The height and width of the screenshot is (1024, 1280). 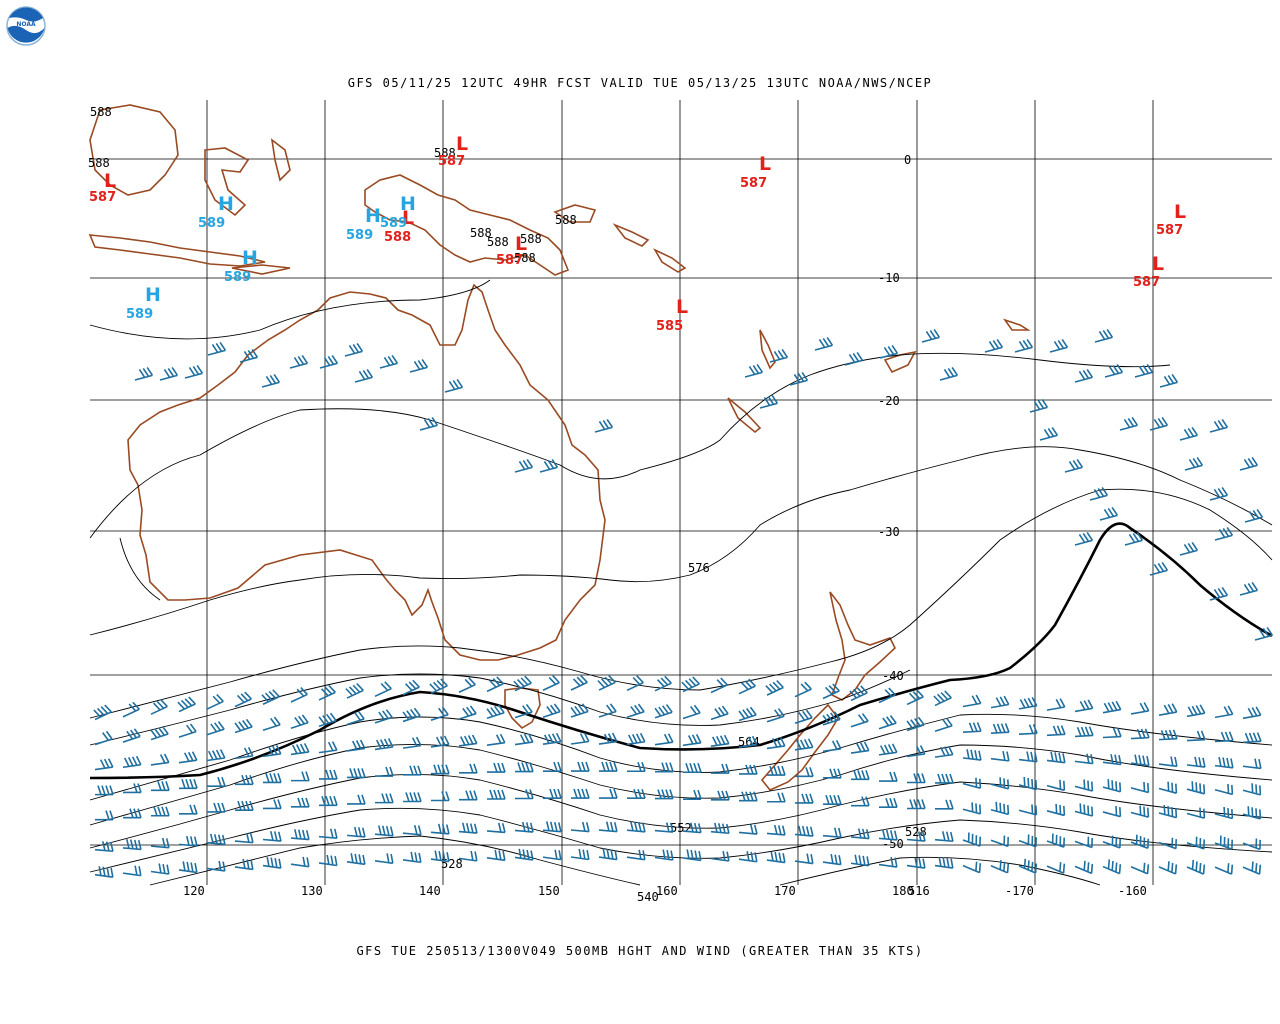 What do you see at coordinates (408, 204) in the screenshot?
I see `high-marker: H` at bounding box center [408, 204].